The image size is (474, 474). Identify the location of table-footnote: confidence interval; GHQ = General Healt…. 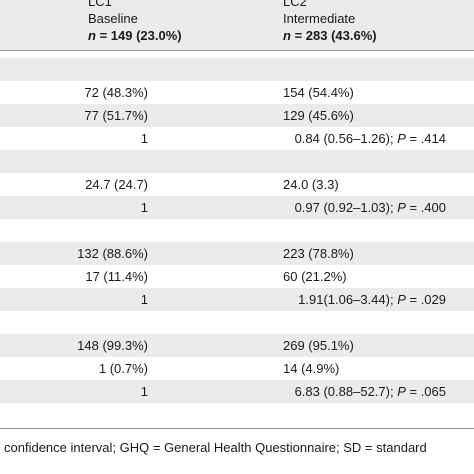
(237, 451).